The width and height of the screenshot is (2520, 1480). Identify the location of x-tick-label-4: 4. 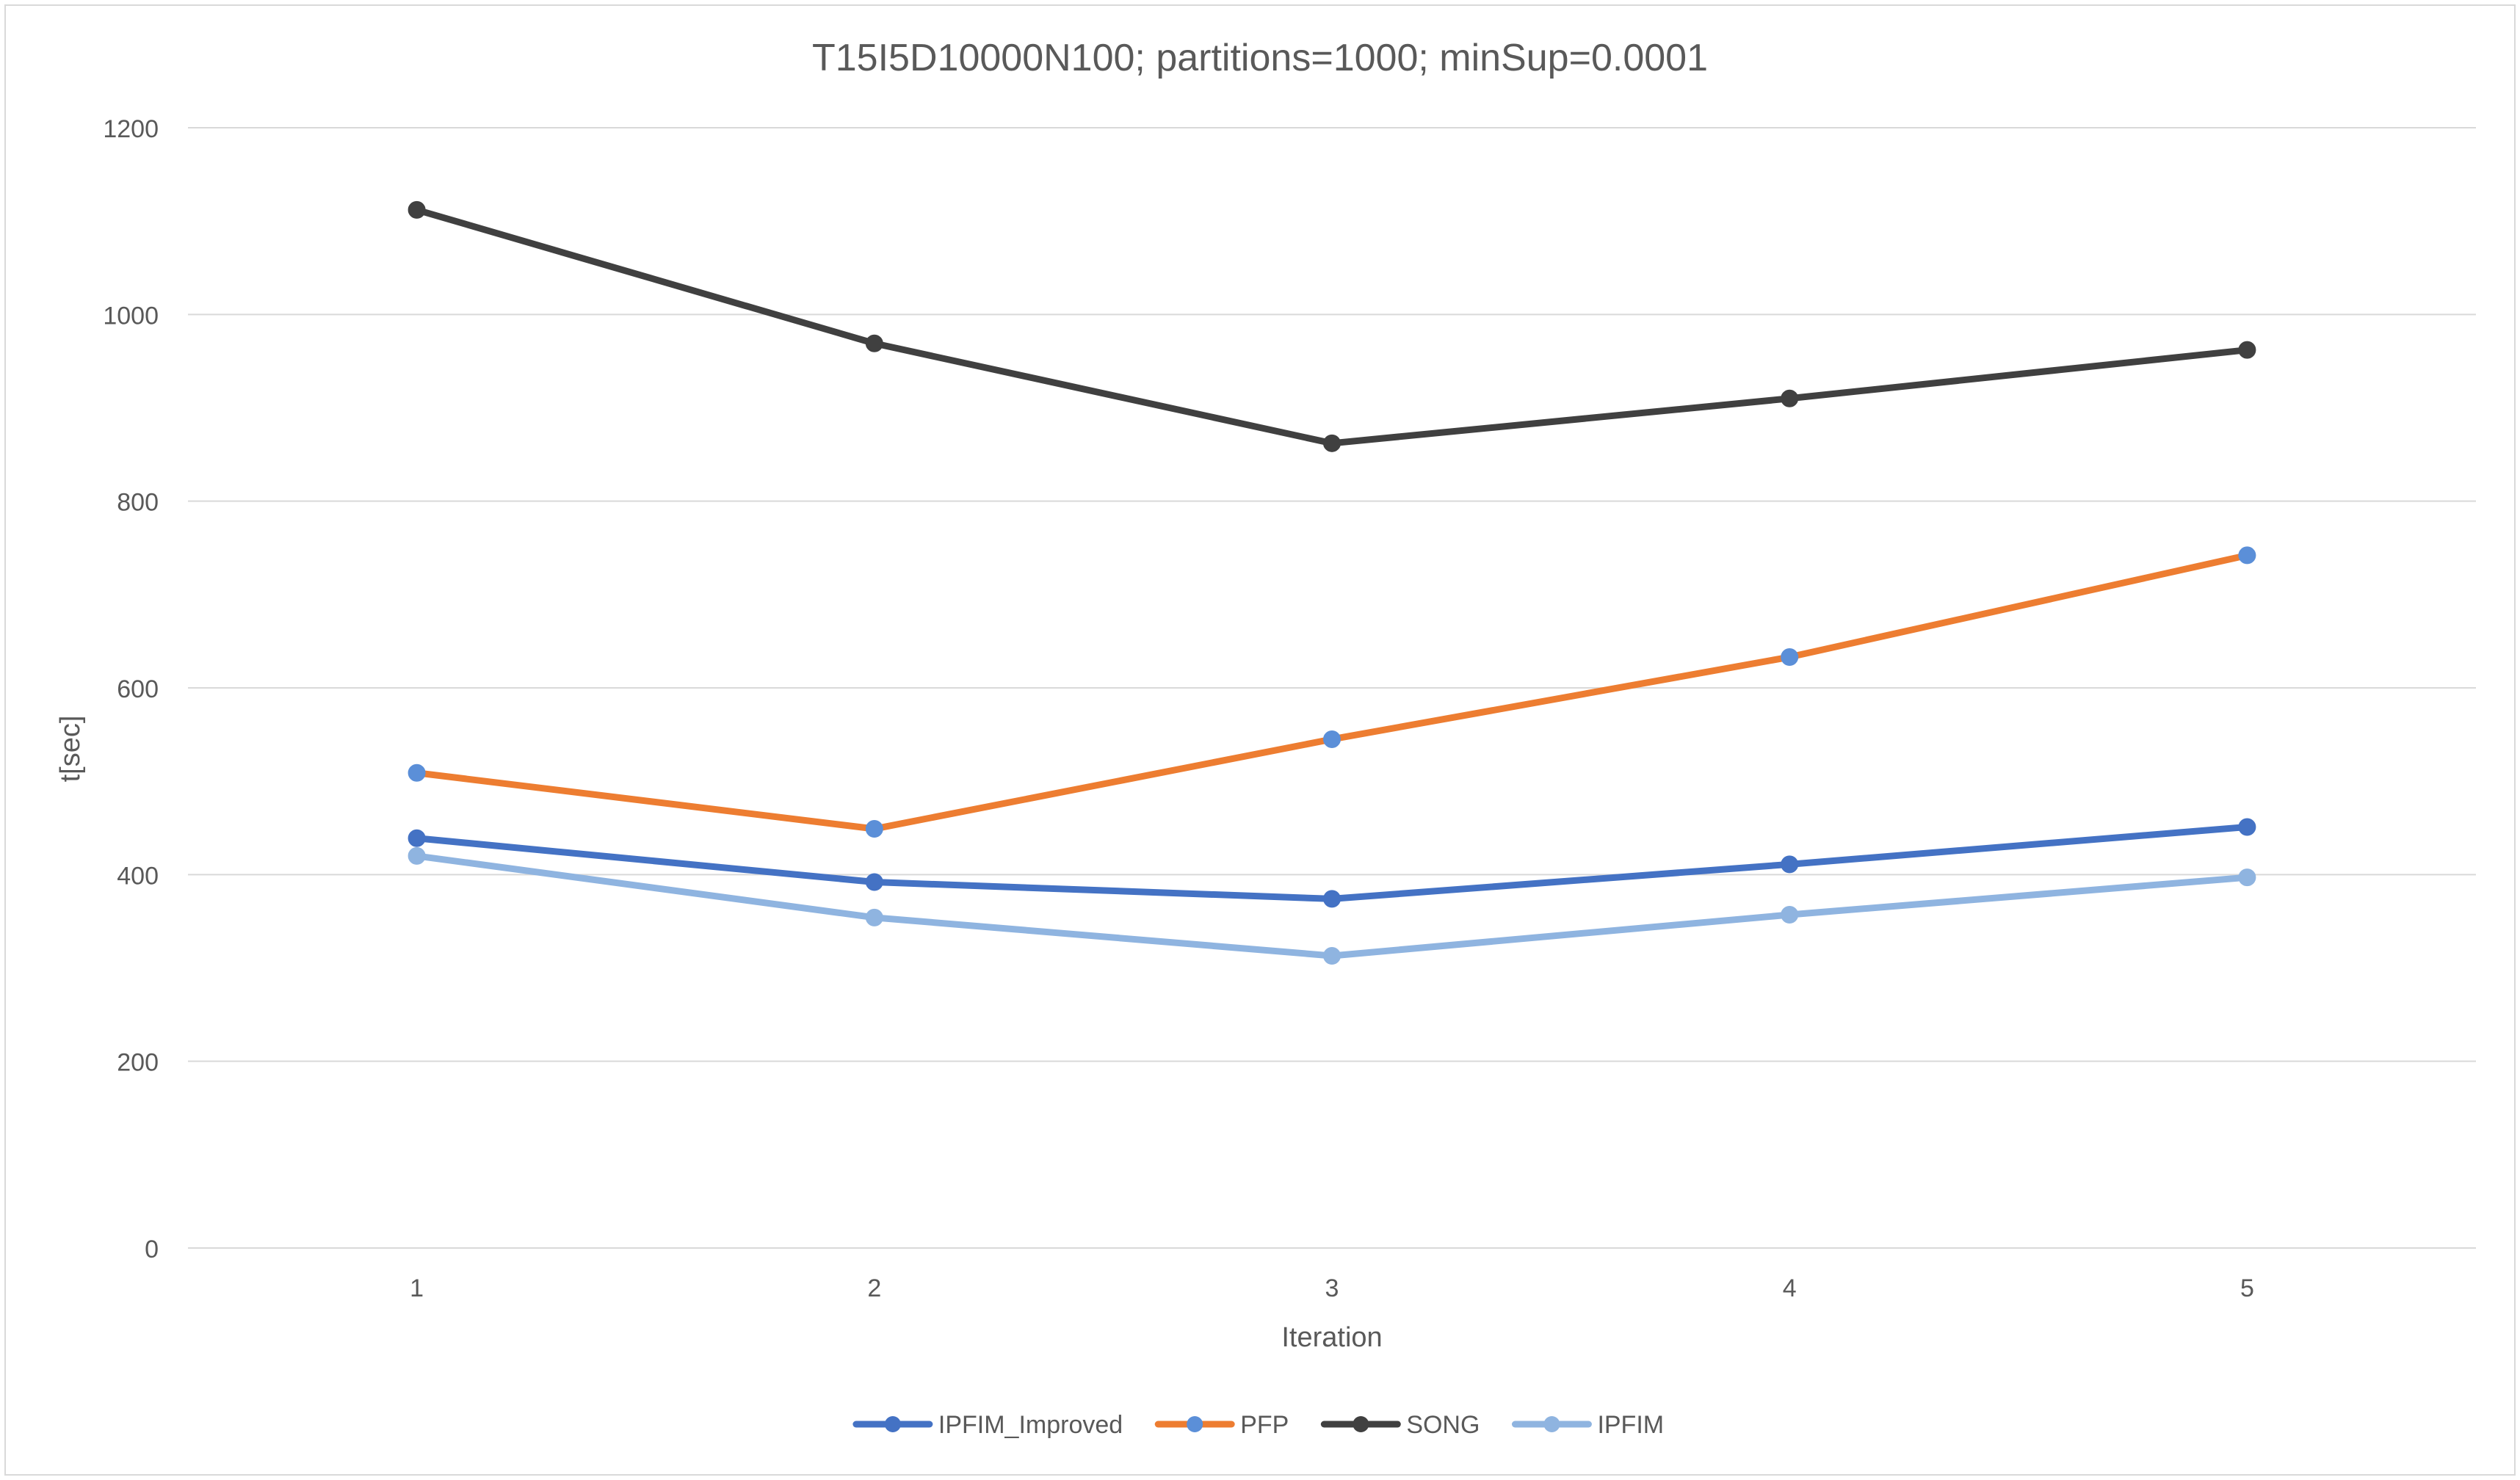
(1790, 1288).